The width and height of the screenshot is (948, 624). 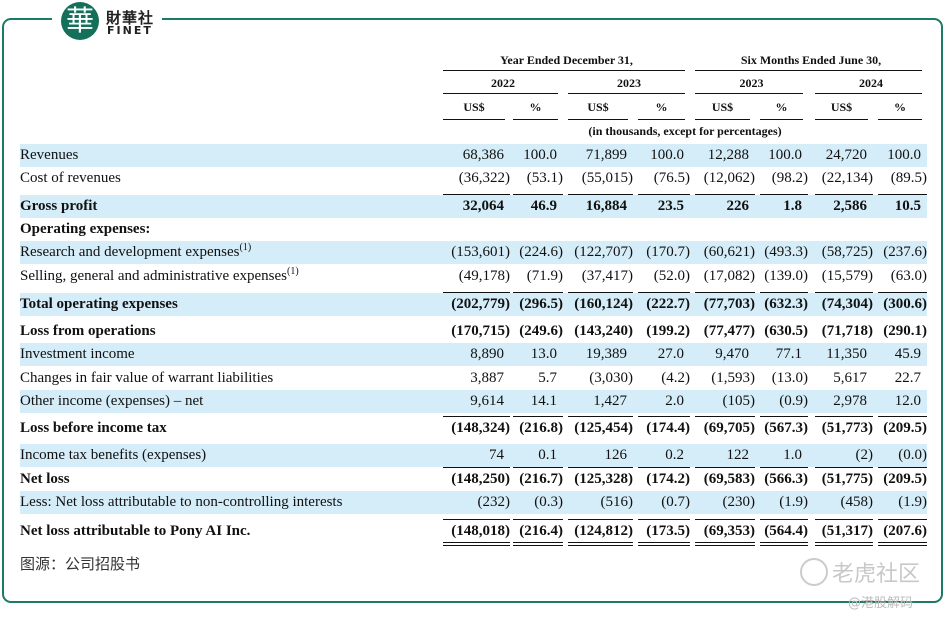 I want to click on cell: (0.3), so click(x=548, y=502).